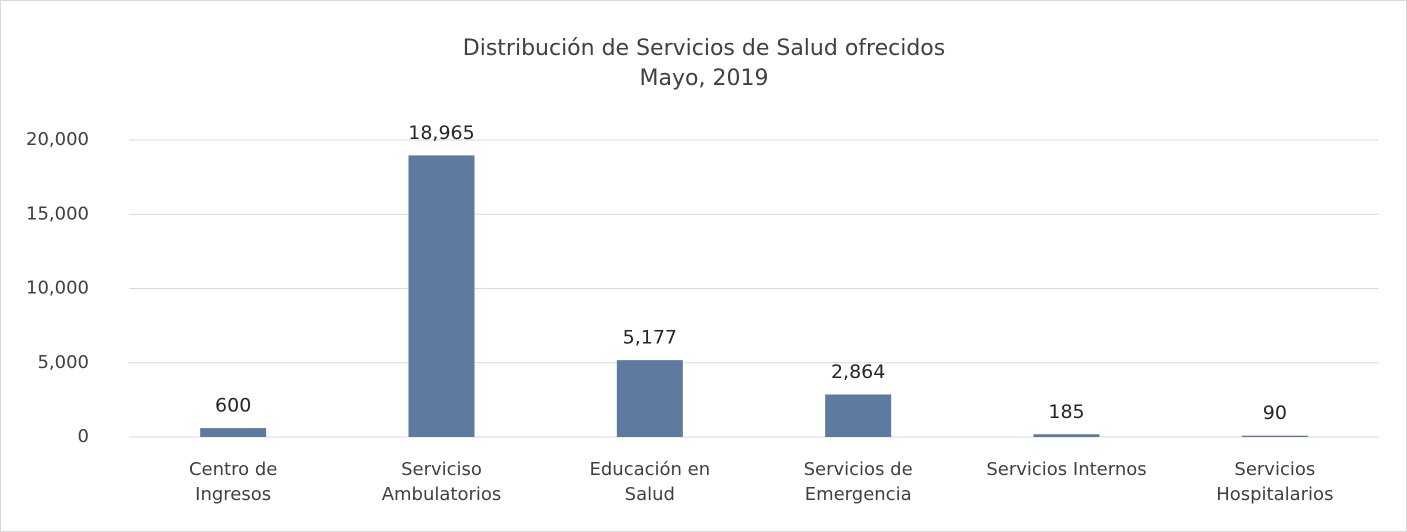 This screenshot has width=1407, height=532. What do you see at coordinates (441, 133) in the screenshot?
I see `data-label: 18,965` at bounding box center [441, 133].